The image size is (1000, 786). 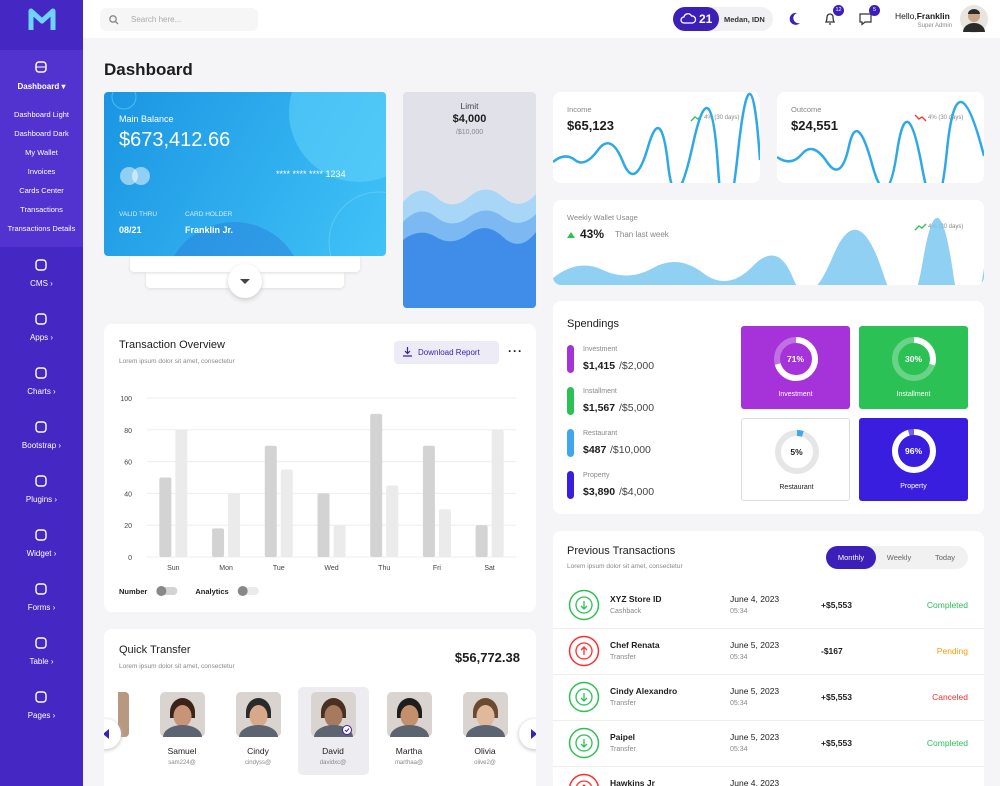 I want to click on more-menu: ···, so click(x=515, y=351).